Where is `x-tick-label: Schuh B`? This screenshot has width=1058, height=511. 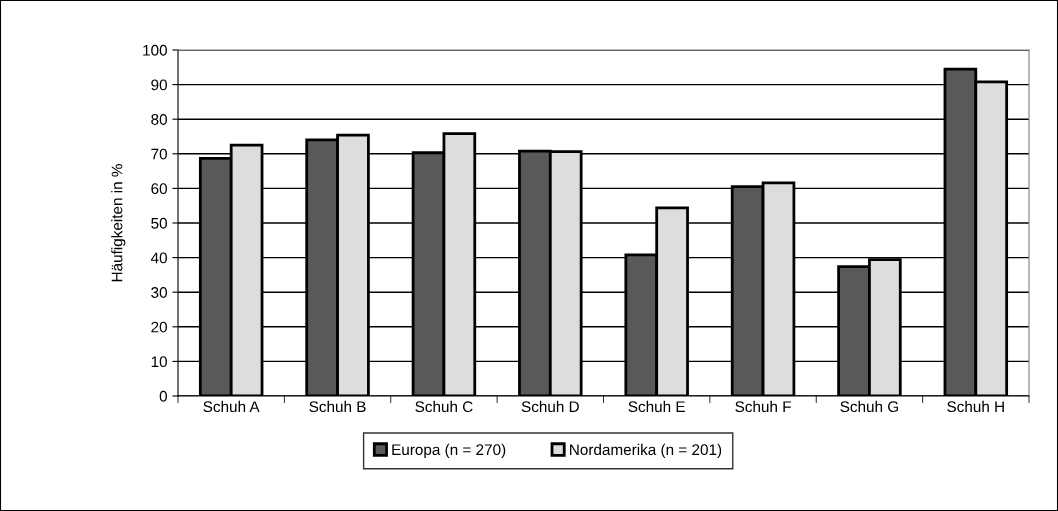
x-tick-label: Schuh B is located at coordinates (337, 406).